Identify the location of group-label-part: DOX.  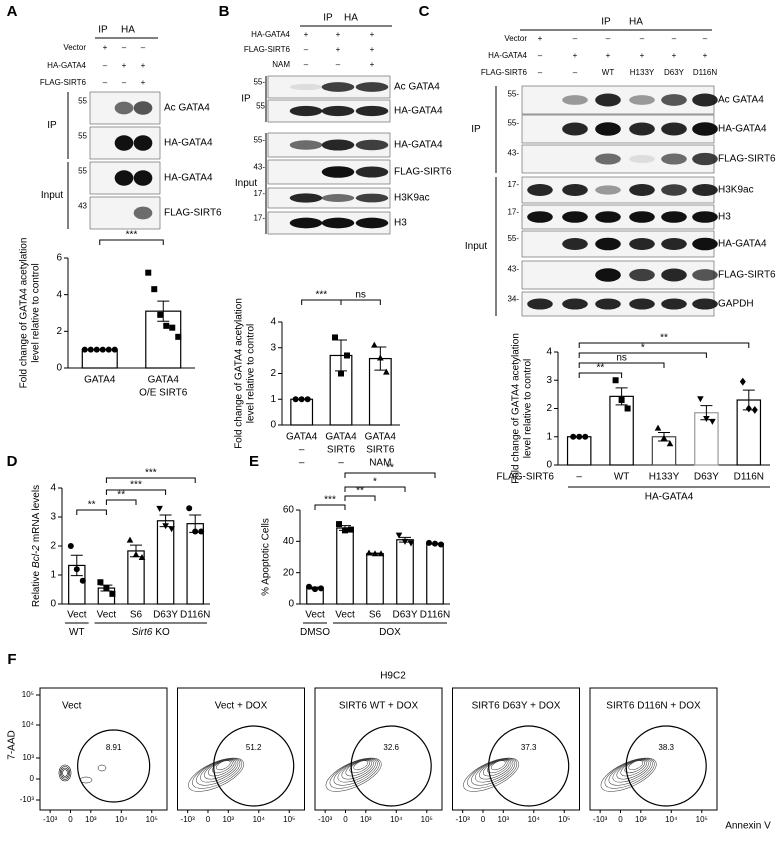
(390, 632).